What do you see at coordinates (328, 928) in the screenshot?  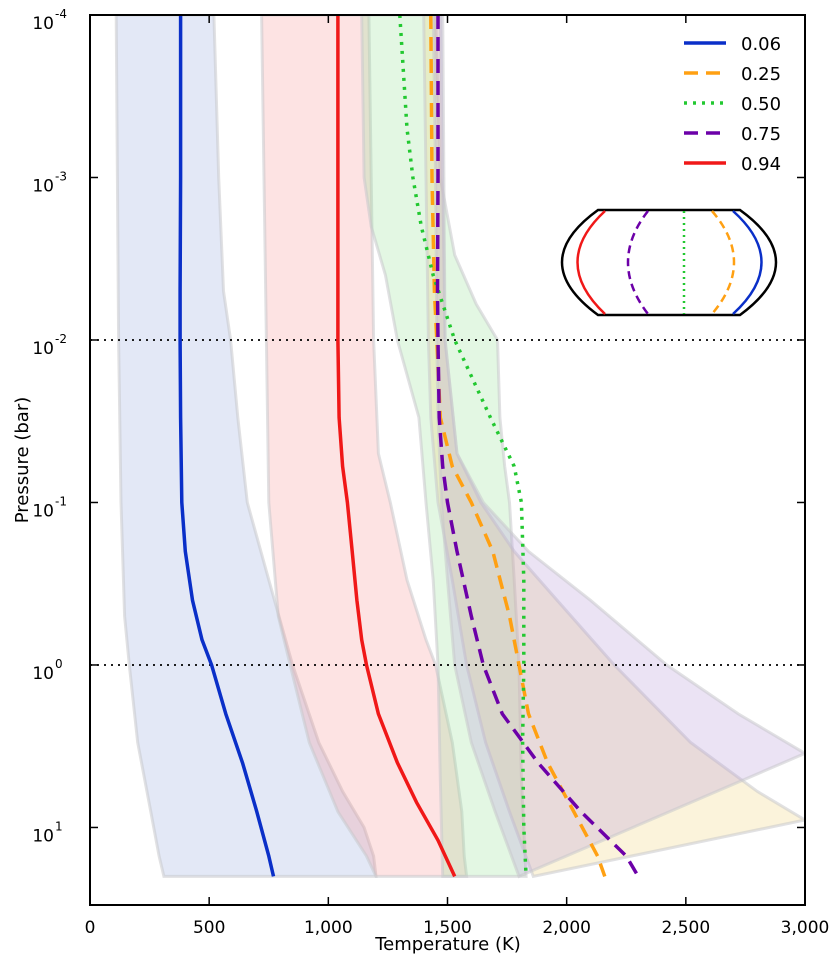 I see `x-tick-label: 1,000` at bounding box center [328, 928].